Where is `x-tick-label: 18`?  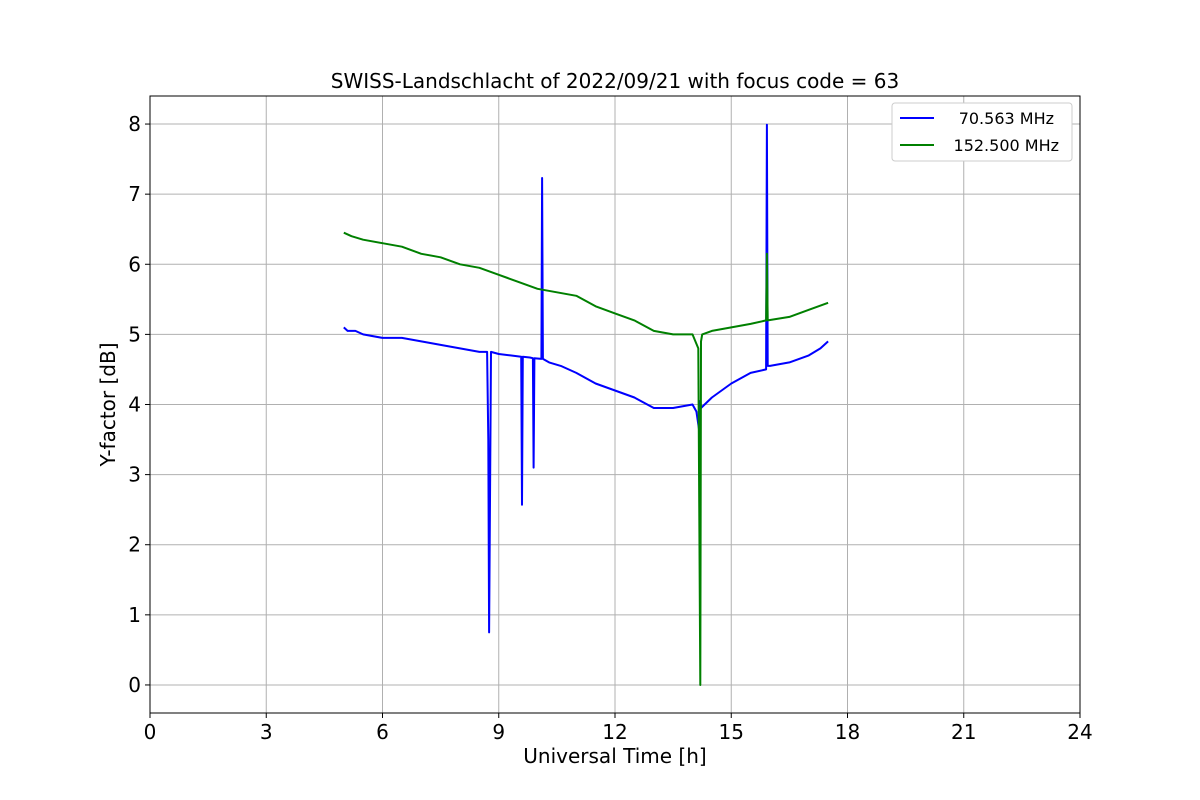 x-tick-label: 18 is located at coordinates (847, 732).